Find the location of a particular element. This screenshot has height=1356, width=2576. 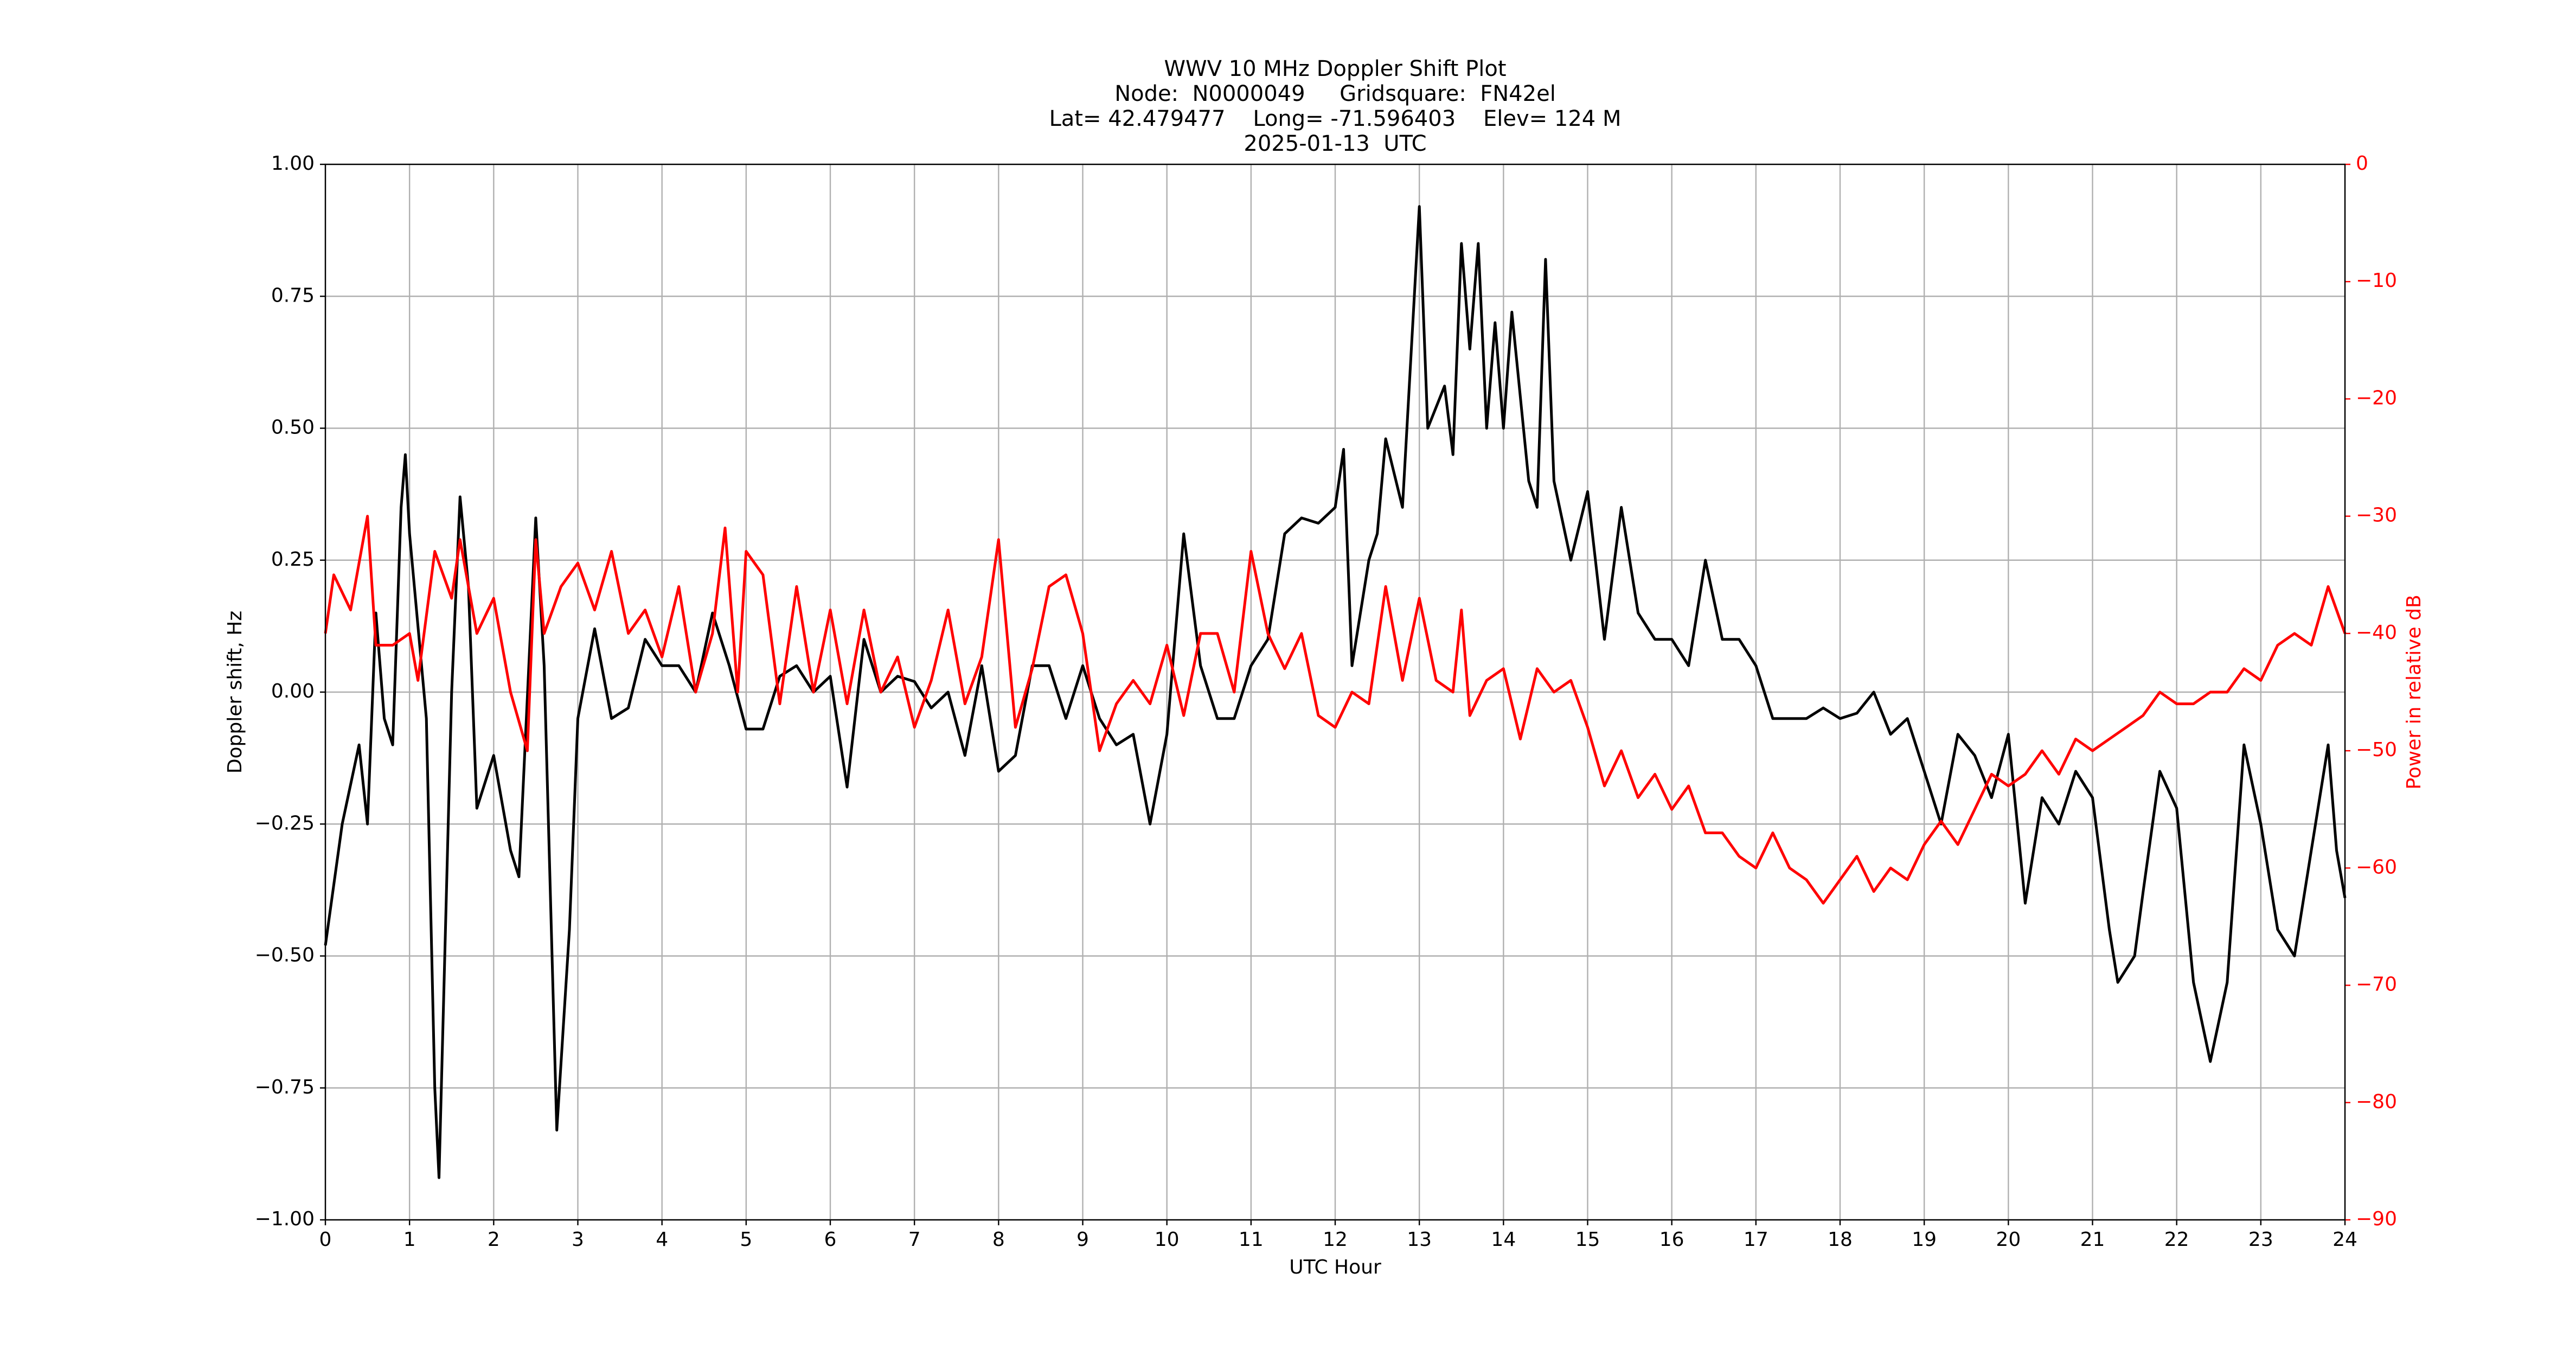

x-axis-label: UTC Hour is located at coordinates (1335, 1267).